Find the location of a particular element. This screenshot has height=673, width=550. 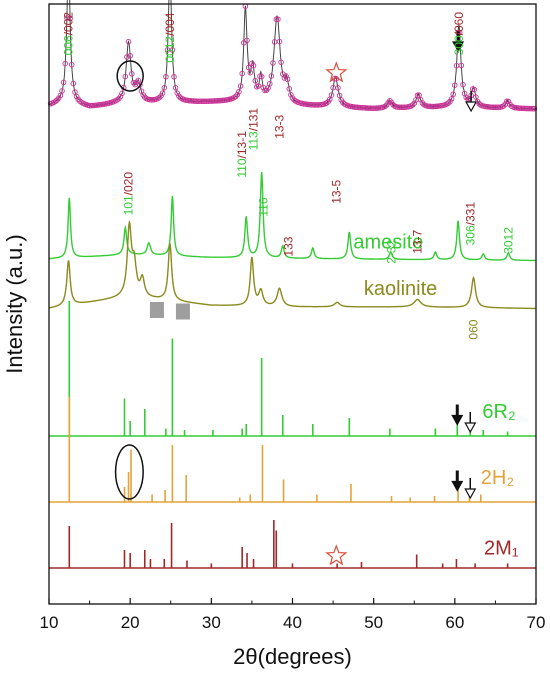

y-axis-title: Intensity (a.u.) is located at coordinates (14, 303).